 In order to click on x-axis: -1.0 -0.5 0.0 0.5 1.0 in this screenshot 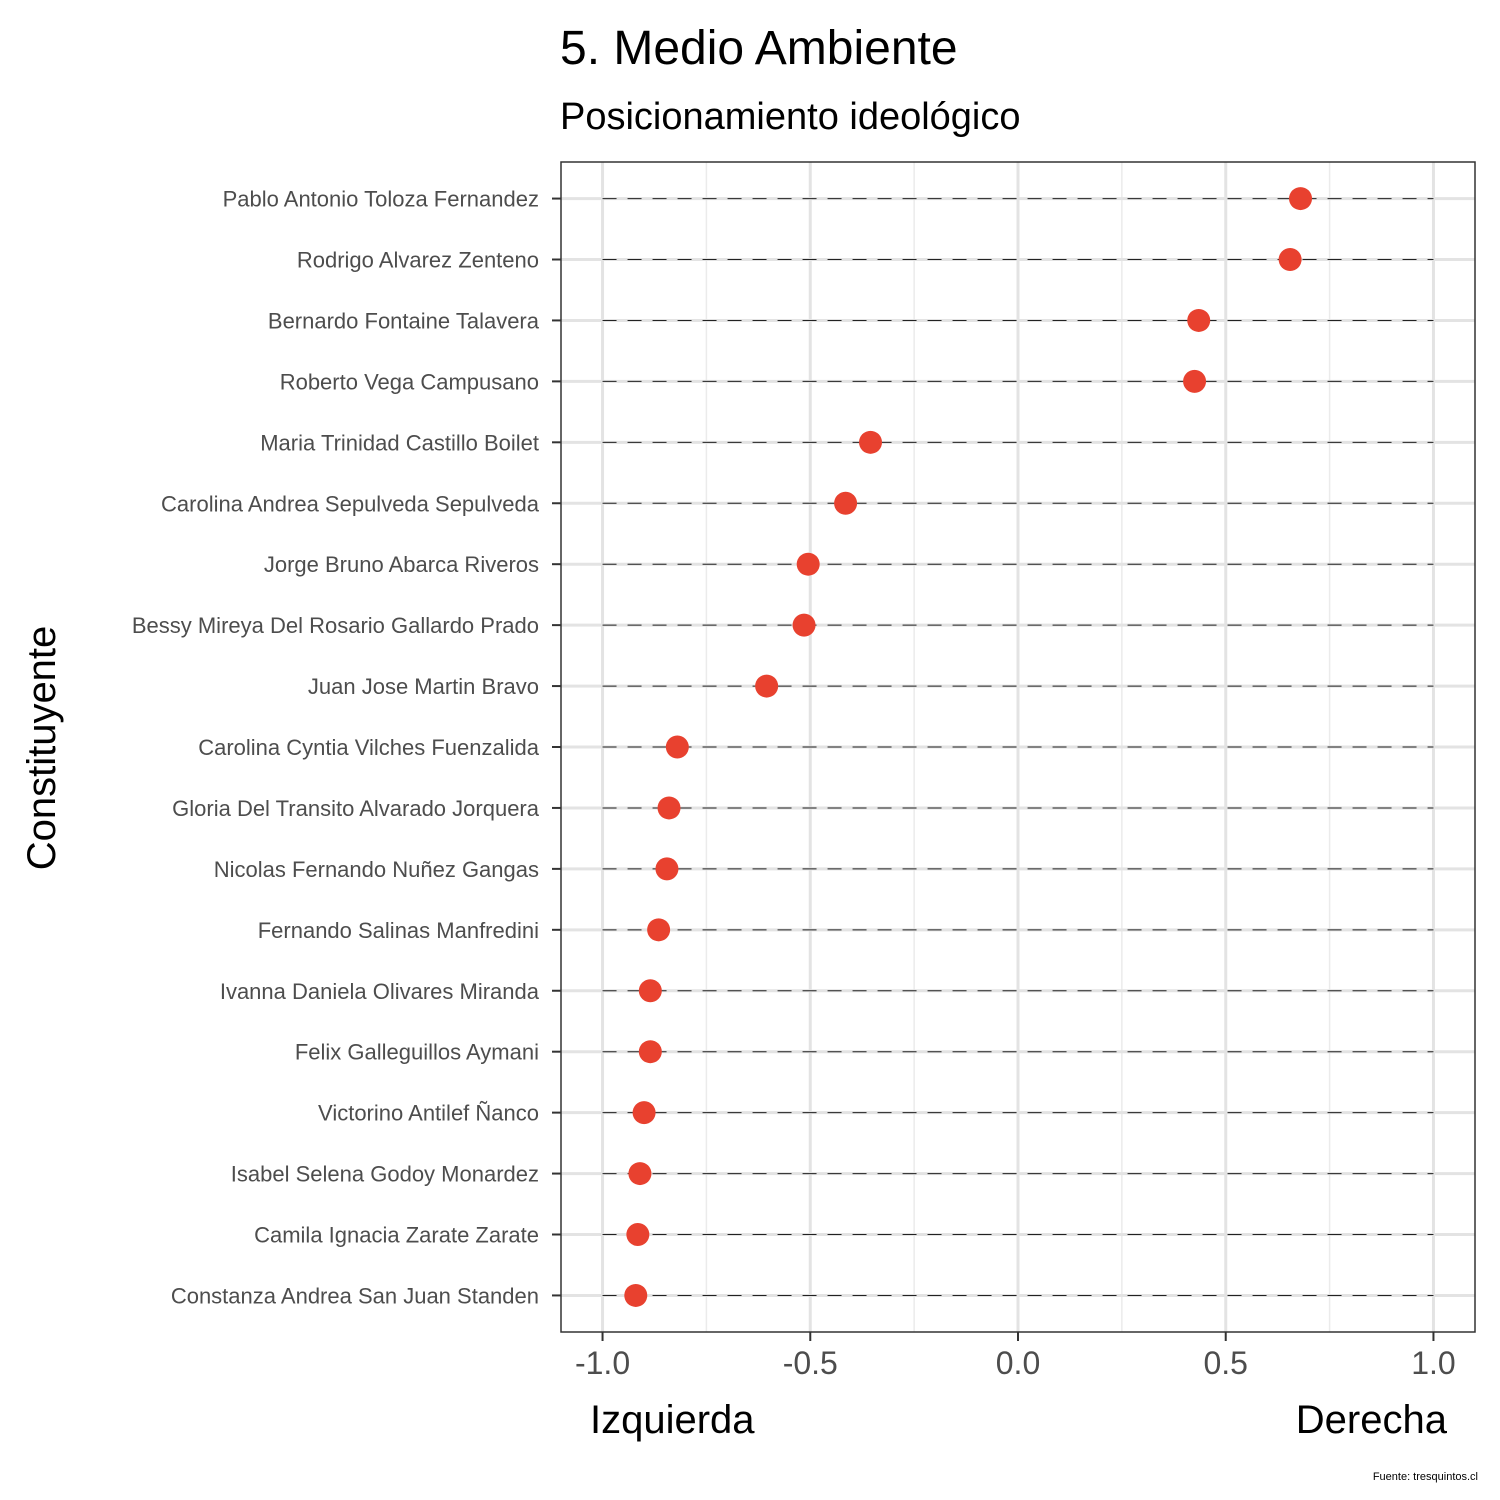, I will do `click(1015, 1356)`.